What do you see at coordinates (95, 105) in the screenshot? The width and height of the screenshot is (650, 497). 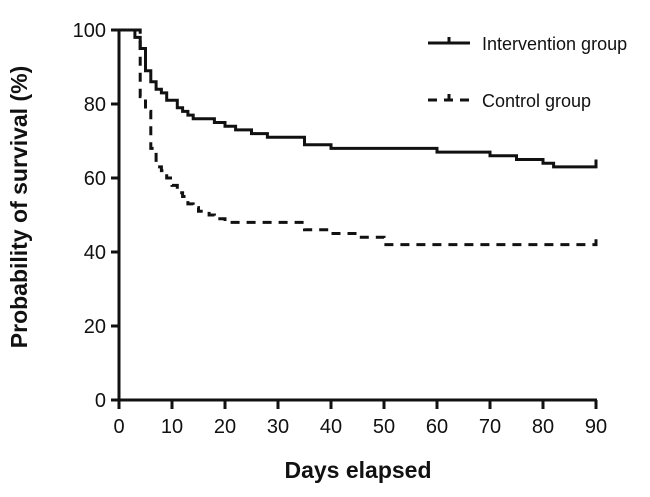 I see `y-tick-label: 80` at bounding box center [95, 105].